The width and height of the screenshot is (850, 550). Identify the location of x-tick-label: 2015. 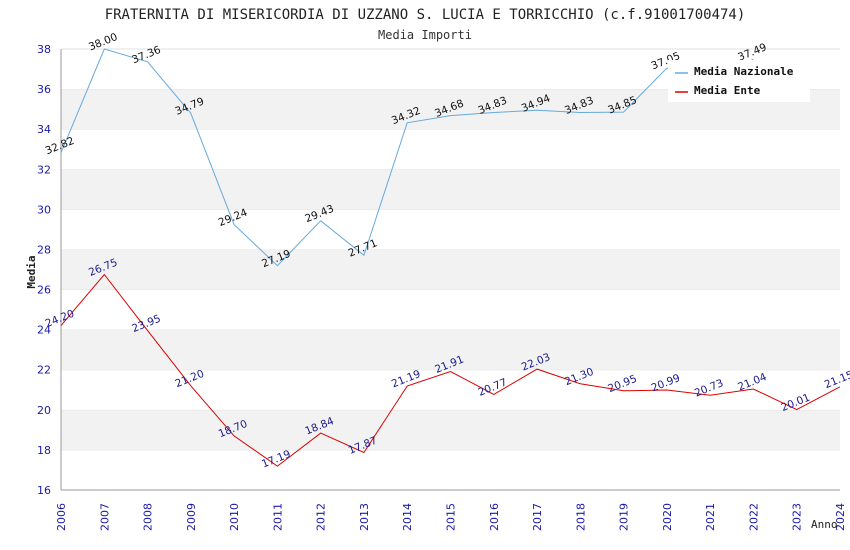
(451, 517).